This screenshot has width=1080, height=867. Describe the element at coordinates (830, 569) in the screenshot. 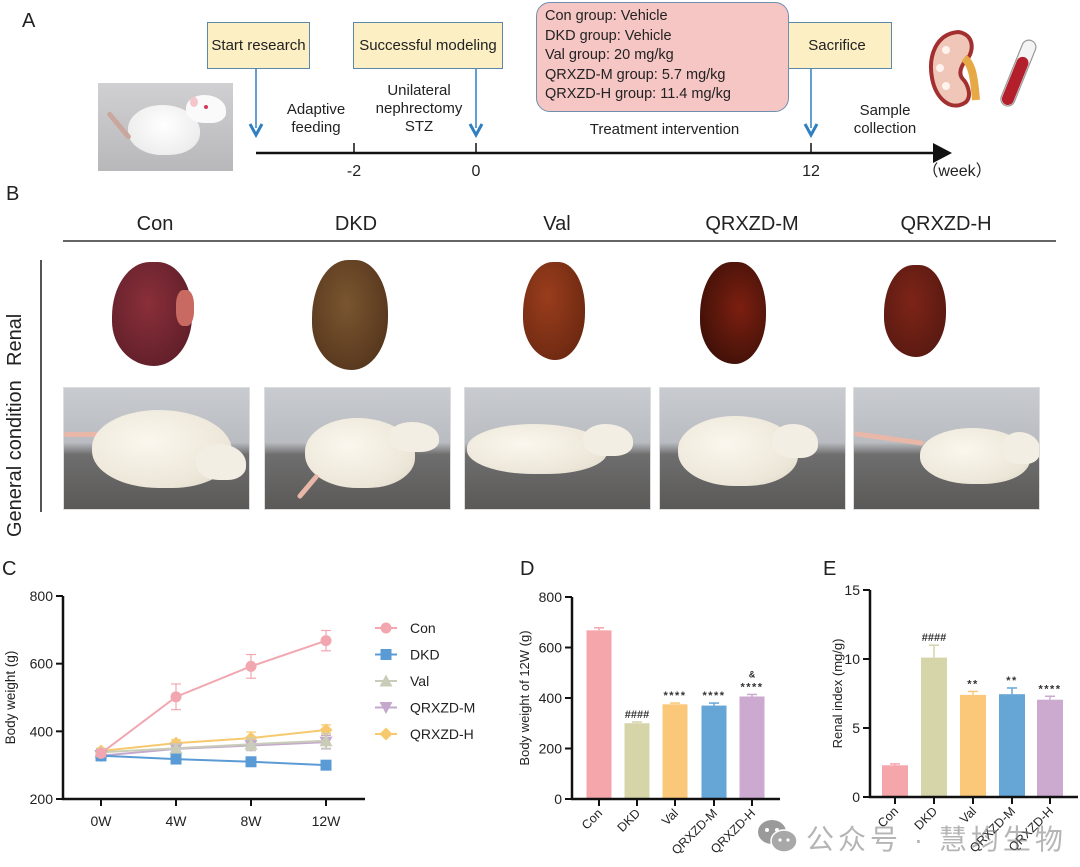

I see `panel-label-e: E` at that location.